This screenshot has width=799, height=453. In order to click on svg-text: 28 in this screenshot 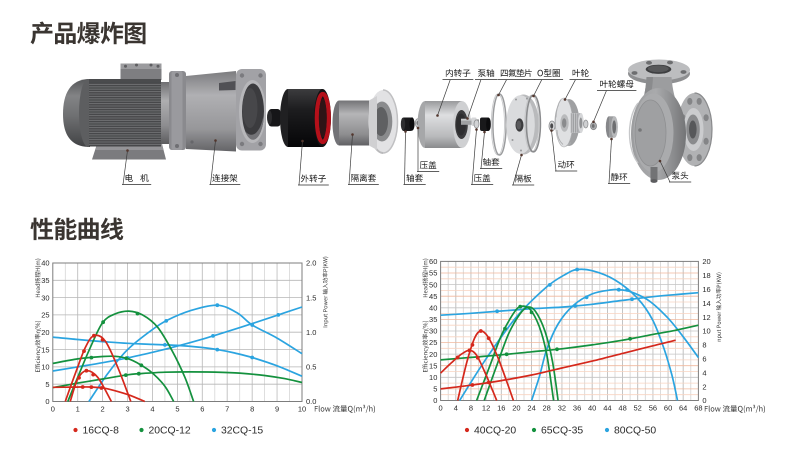, I will do `click(547, 408)`.